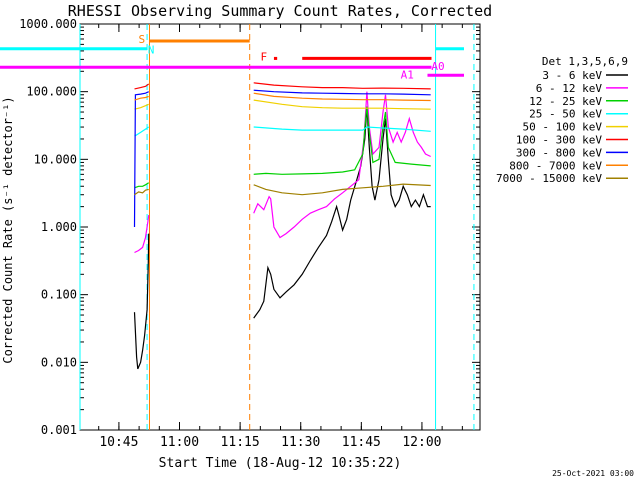 This screenshot has width=640, height=480. What do you see at coordinates (569, 88) in the screenshot?
I see `legend-label: 6 - 12 keV` at bounding box center [569, 88].